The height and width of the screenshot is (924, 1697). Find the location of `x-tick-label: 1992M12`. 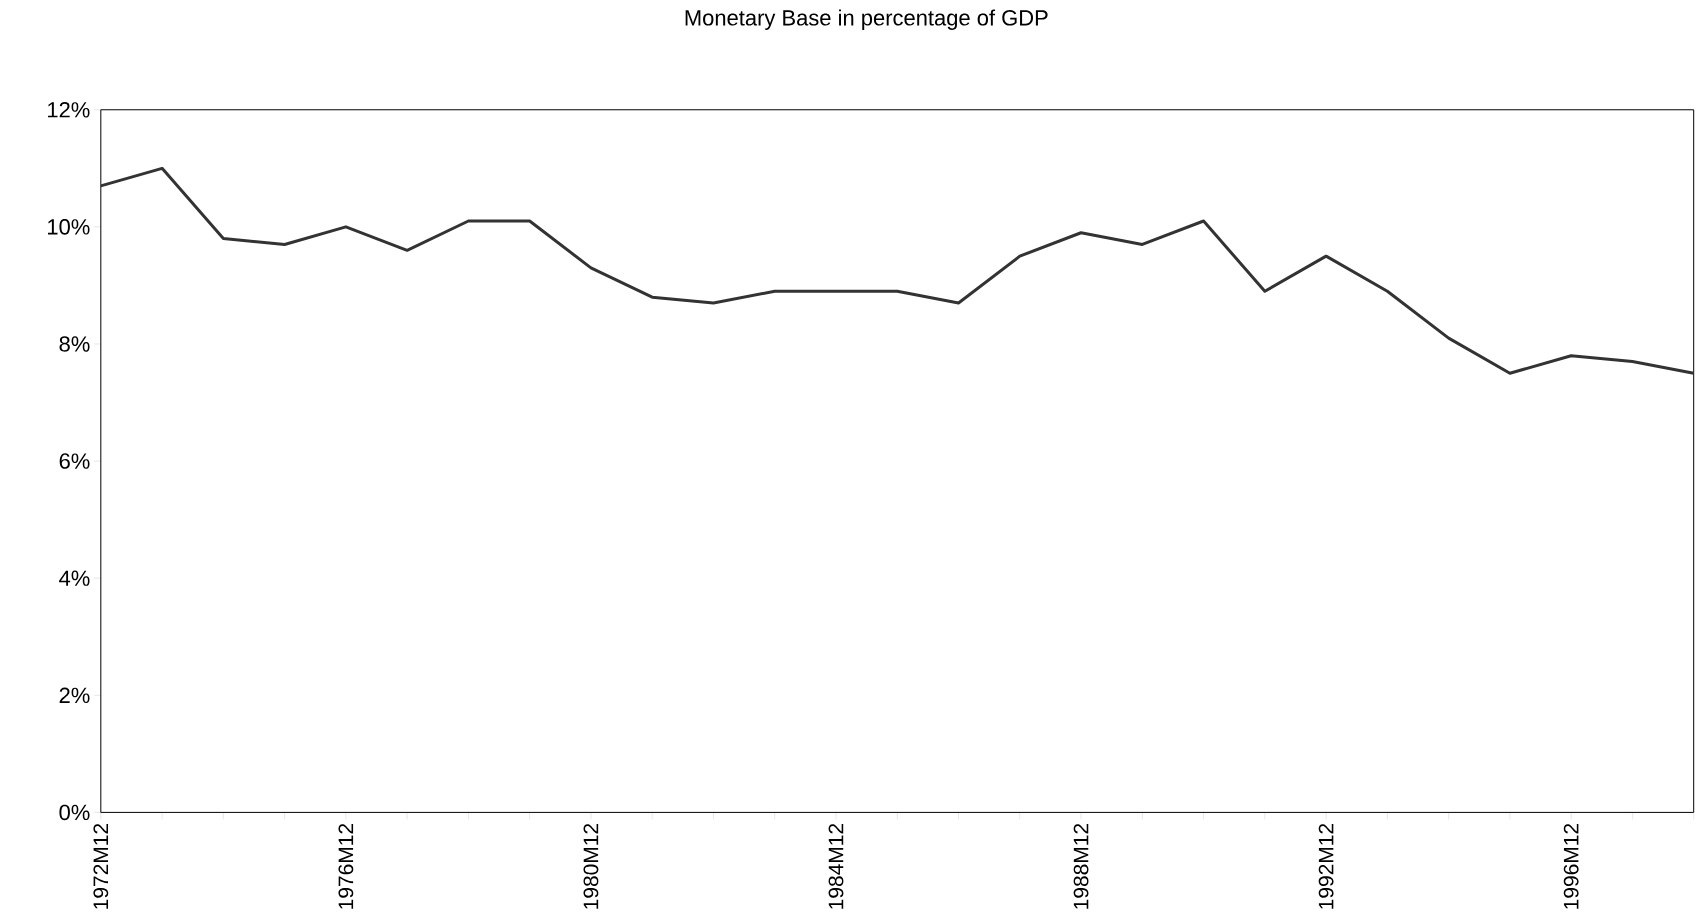

x-tick-label: 1992M12 is located at coordinates (1326, 866).